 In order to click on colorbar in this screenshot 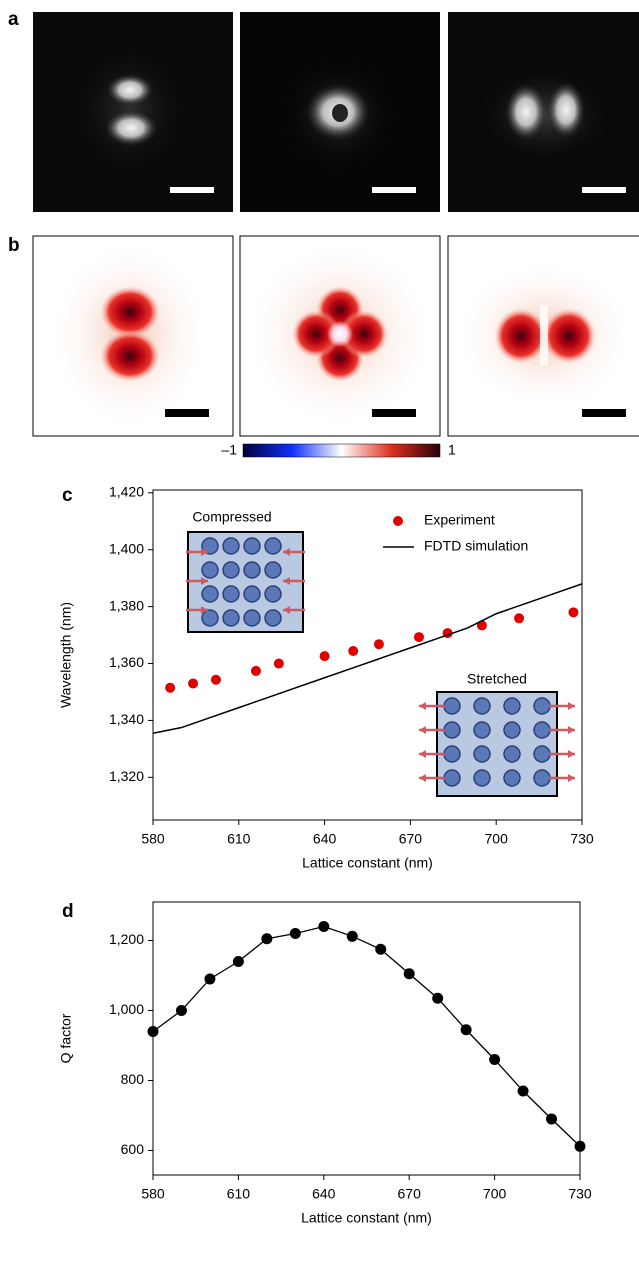, I will do `click(341, 450)`.